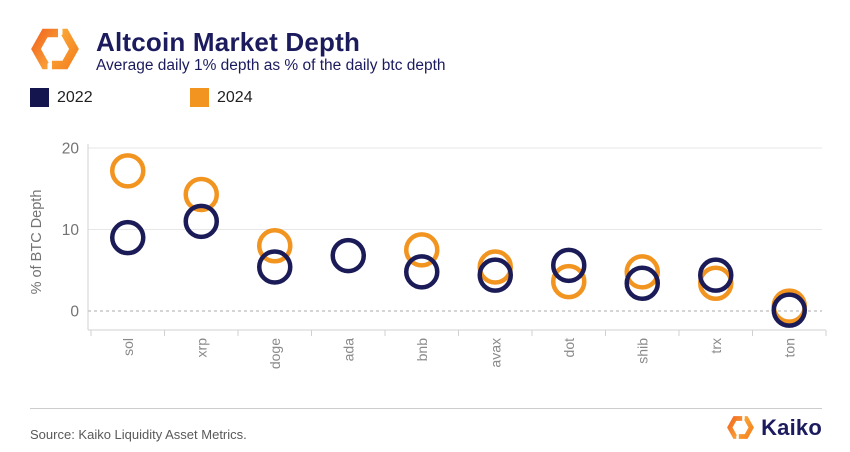 Image resolution: width=850 pixels, height=452 pixels. What do you see at coordinates (422, 272) in the screenshot?
I see `point-2022-bnb` at bounding box center [422, 272].